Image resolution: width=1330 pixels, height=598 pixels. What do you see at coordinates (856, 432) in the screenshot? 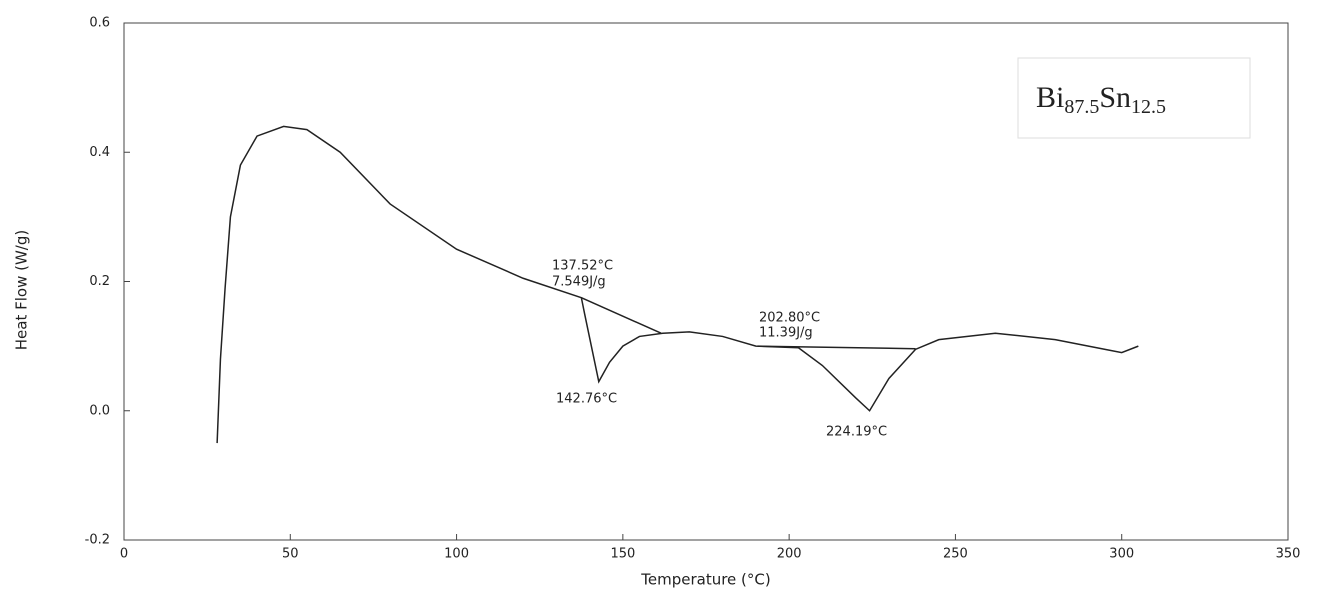
I see `annotation: 224.19°C` at bounding box center [856, 432].